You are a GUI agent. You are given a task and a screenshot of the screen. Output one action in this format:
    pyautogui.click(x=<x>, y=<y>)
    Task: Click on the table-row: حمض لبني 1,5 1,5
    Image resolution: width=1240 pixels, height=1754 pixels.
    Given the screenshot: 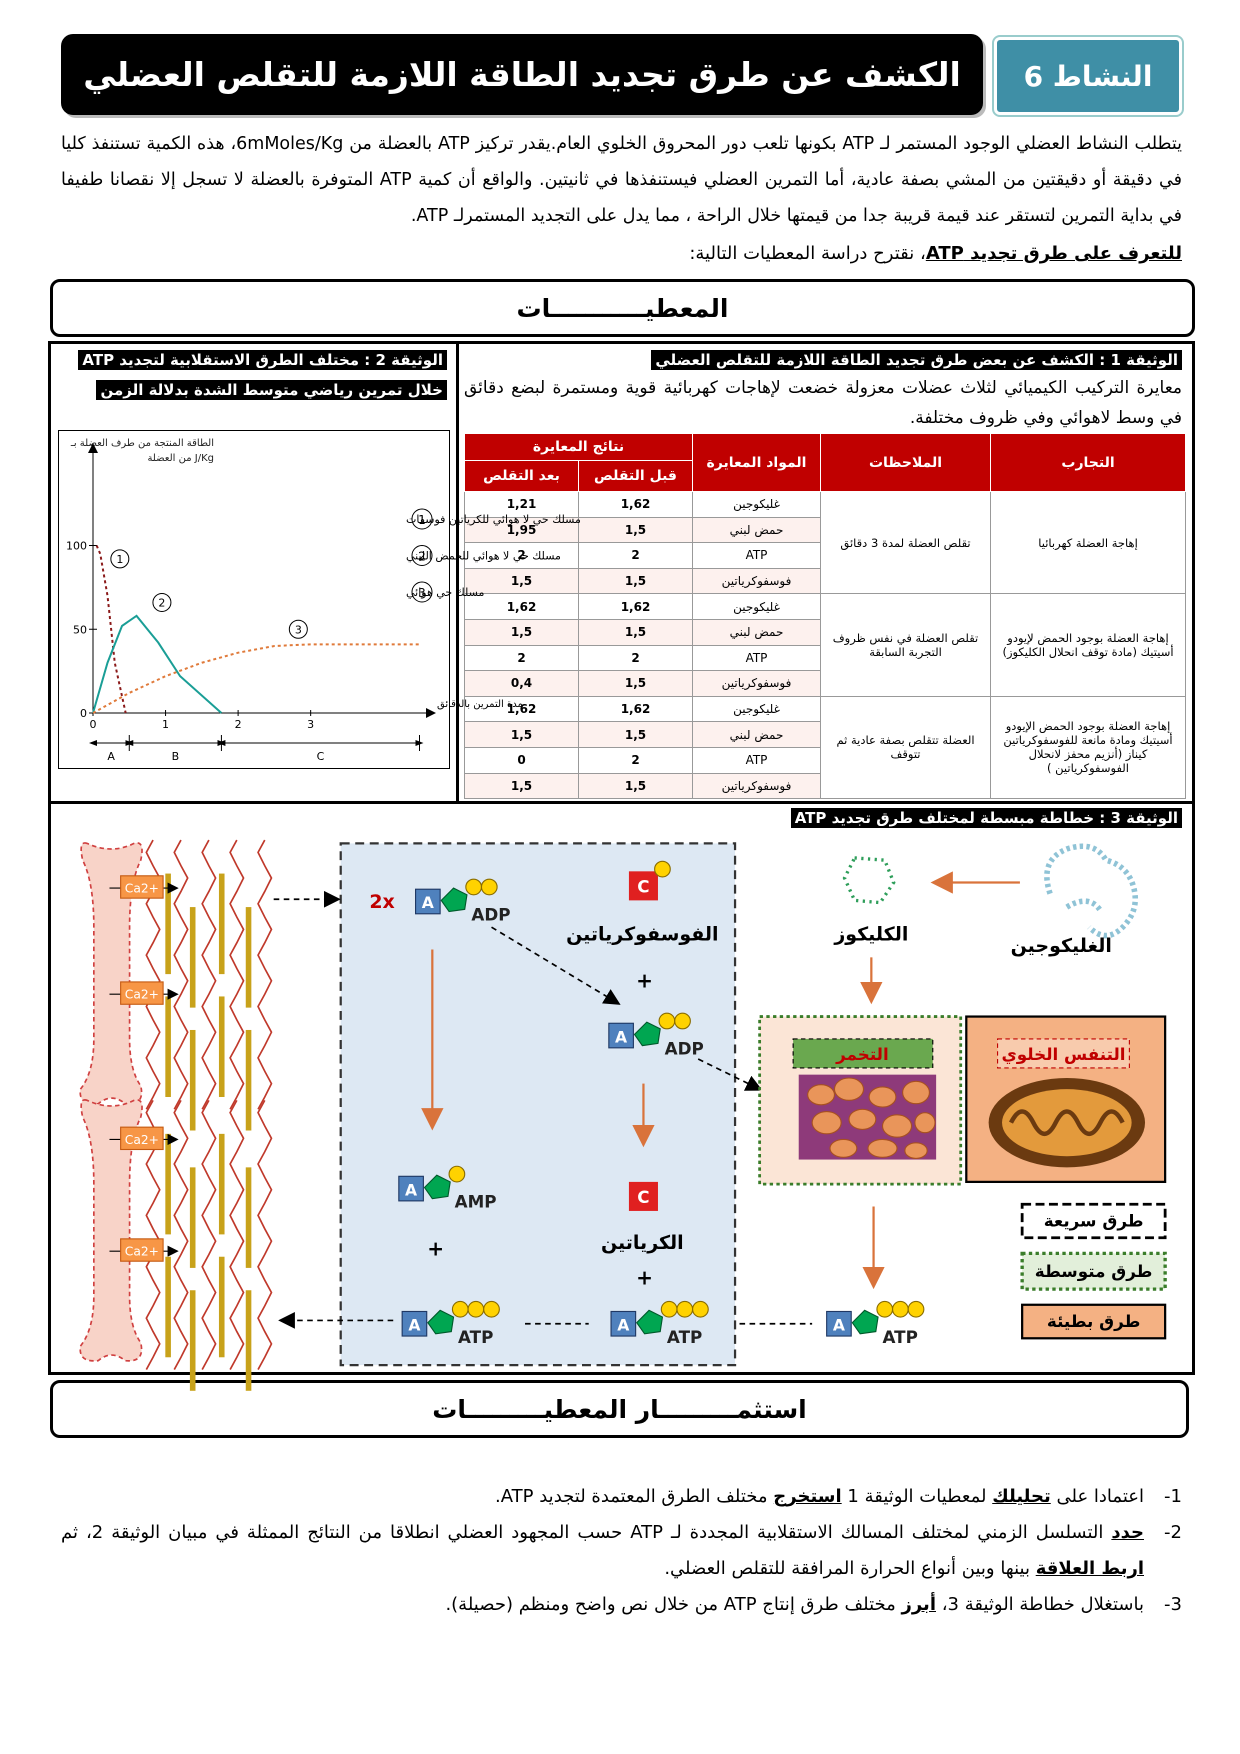 What is the action you would take?
    pyautogui.click(x=825, y=632)
    